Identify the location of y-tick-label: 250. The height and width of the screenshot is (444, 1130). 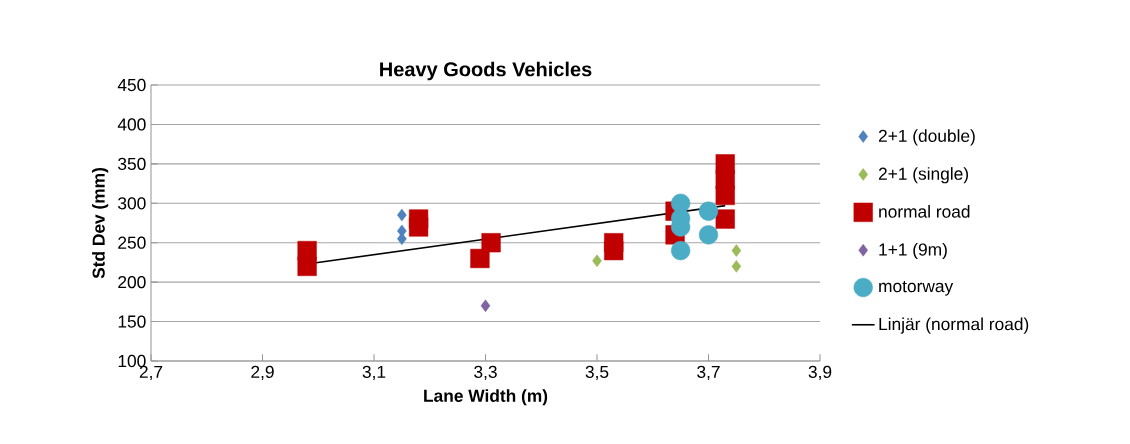
(132, 242).